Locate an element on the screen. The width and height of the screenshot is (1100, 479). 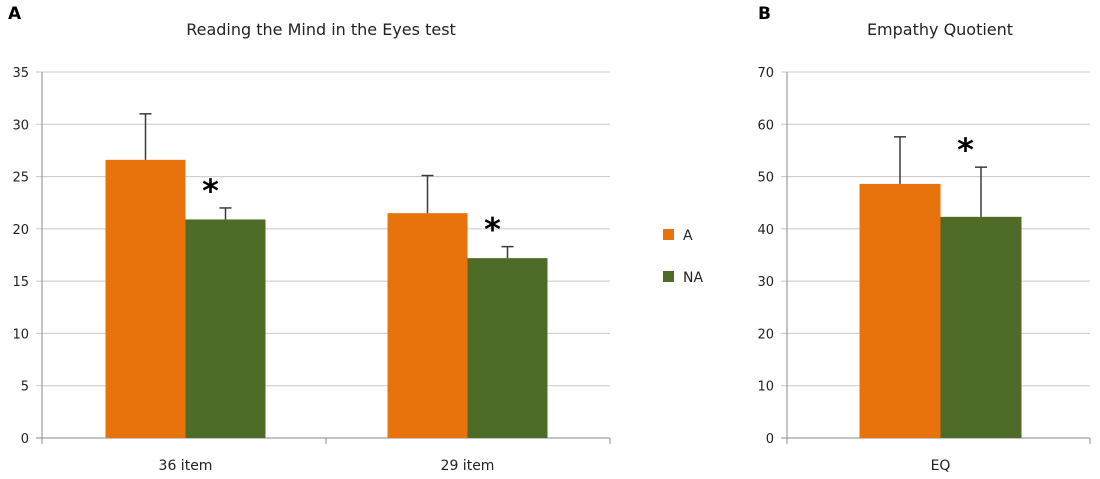
bar-na-29-item is located at coordinates (507, 348).